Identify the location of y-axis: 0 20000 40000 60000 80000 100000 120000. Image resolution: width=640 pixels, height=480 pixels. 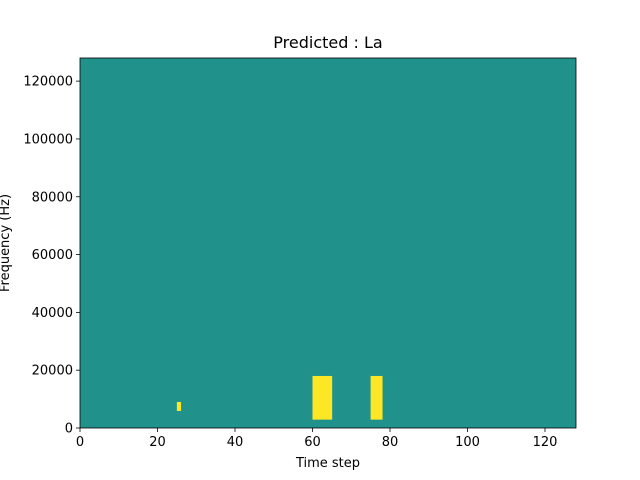
(51, 256).